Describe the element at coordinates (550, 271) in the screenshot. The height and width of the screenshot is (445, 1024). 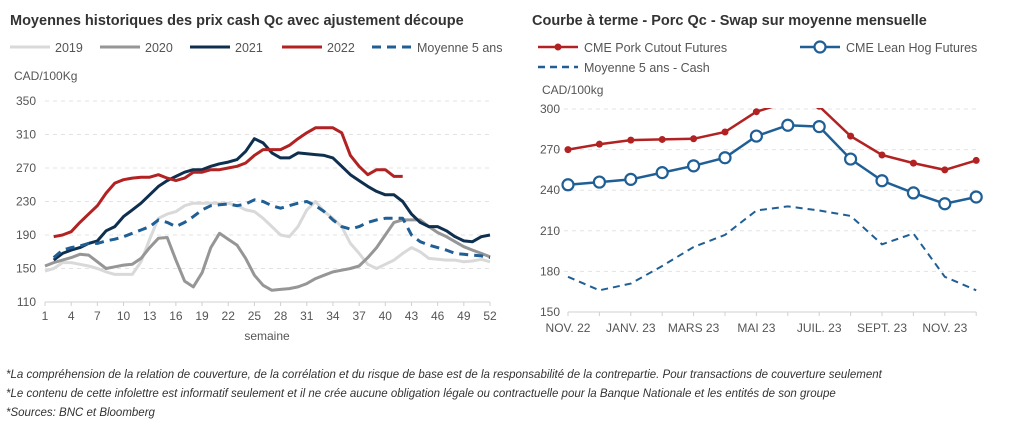
I see `y-tick-label: 180` at that location.